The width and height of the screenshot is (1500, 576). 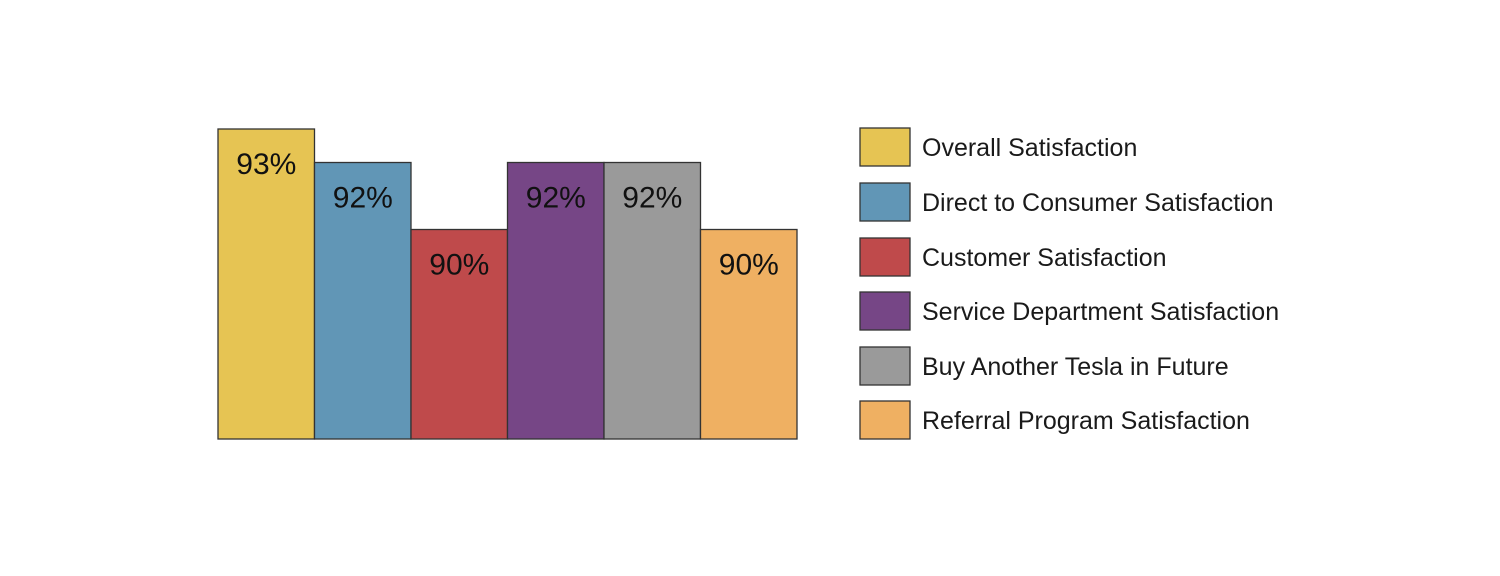 I want to click on legend-label-5: Buy Another Tesla in Future, so click(x=1075, y=367).